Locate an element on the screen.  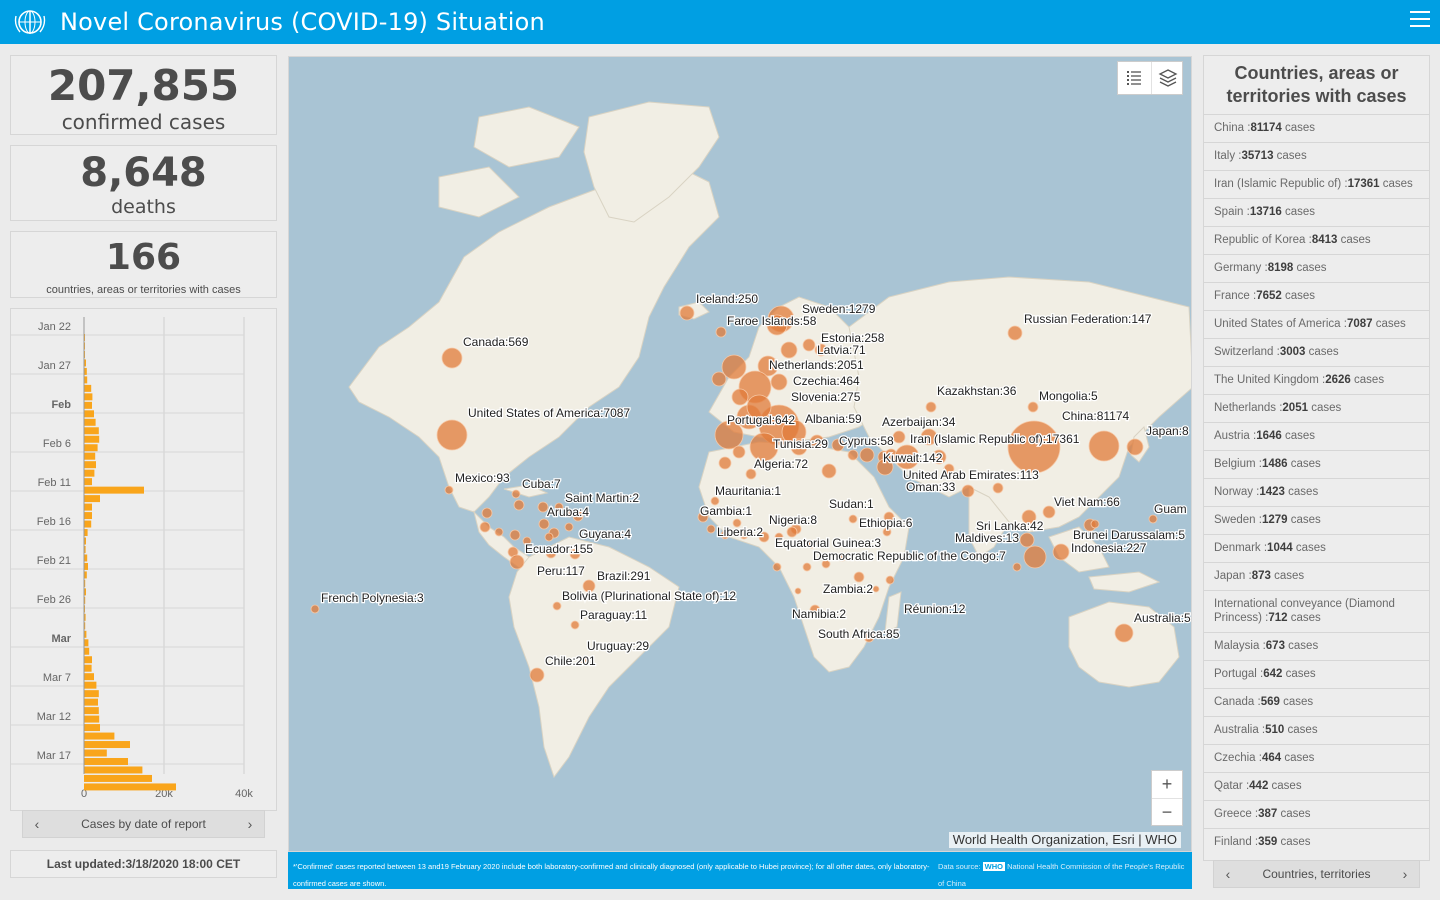
country-list-item: Czechia :464 cases is located at coordinates (1316, 758).